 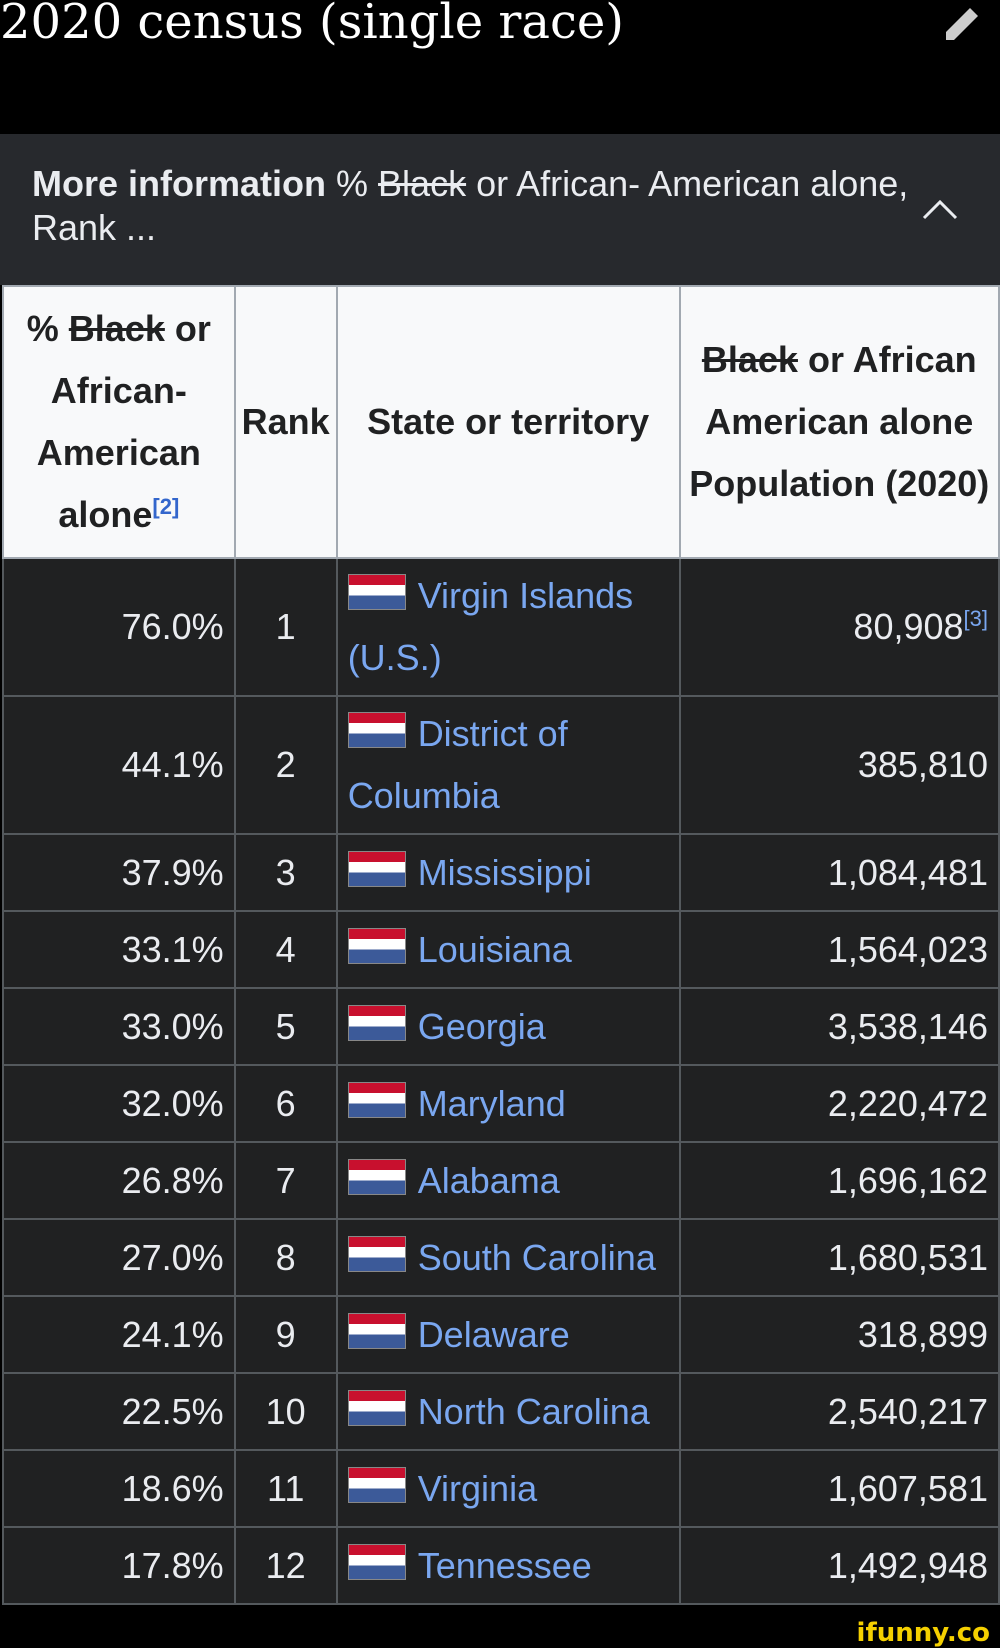 I want to click on row: 33.1% 4 Louisiana 1,564,023, so click(x=501, y=949).